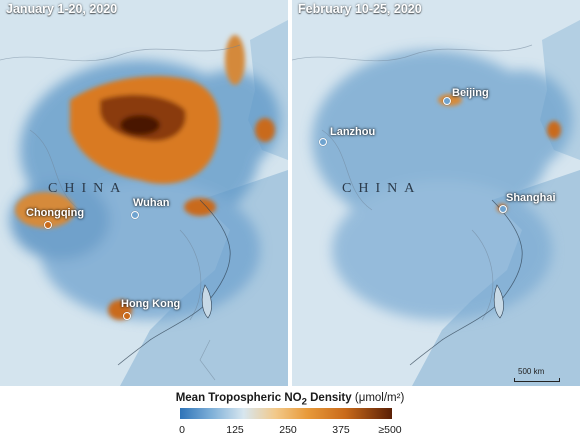 This screenshot has height=438, width=580. Describe the element at coordinates (151, 203) in the screenshot. I see `city-label-wuhan: Wuhan` at that location.